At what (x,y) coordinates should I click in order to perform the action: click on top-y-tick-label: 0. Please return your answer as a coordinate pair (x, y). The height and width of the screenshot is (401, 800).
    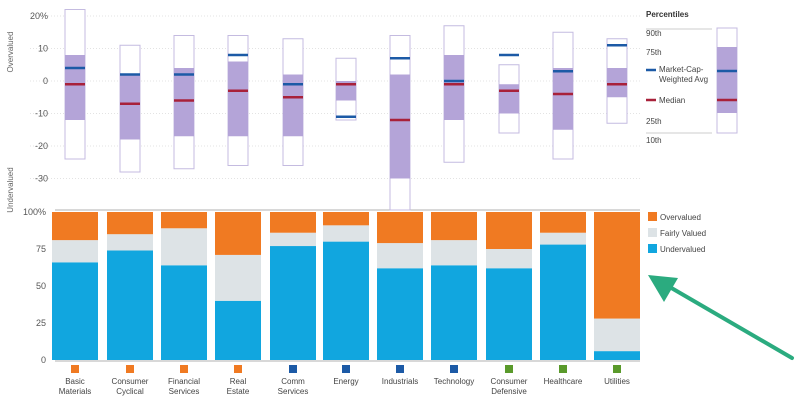
    Looking at the image, I should click on (45, 81).